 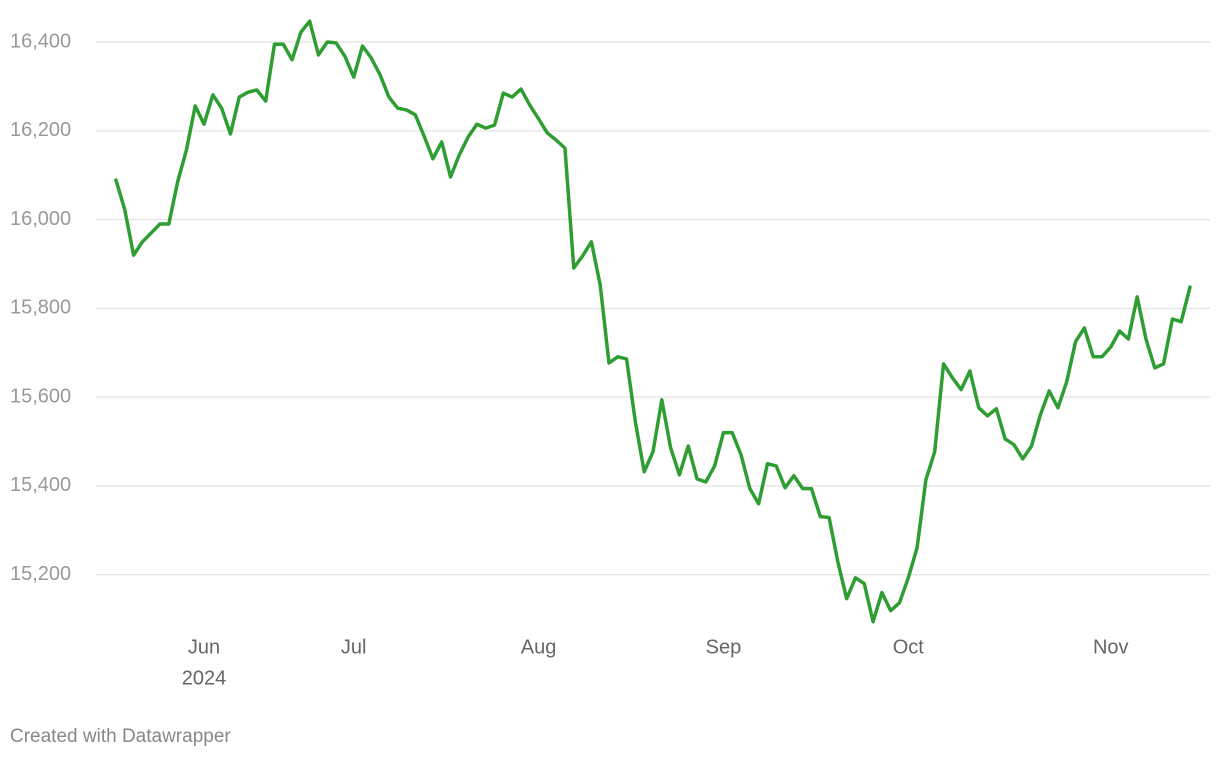 What do you see at coordinates (204, 678) in the screenshot?
I see `x-year-label: 2024` at bounding box center [204, 678].